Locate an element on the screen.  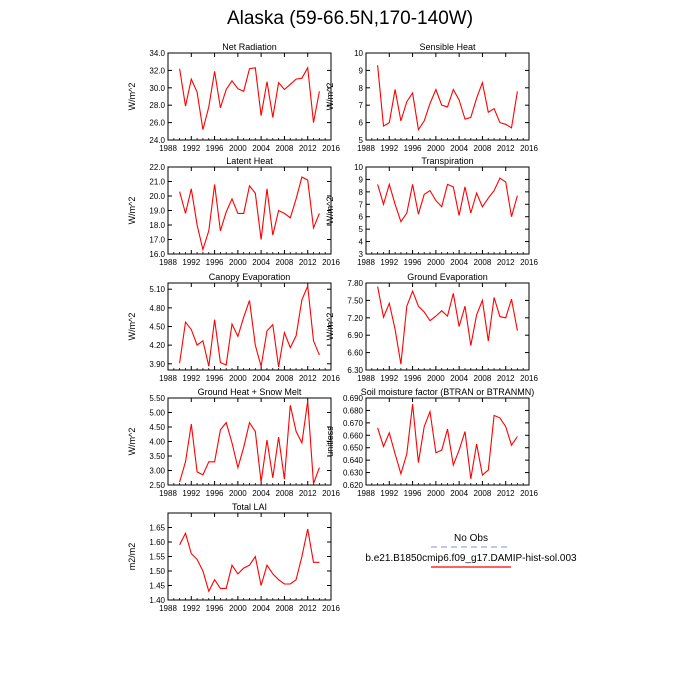
y-tick-label: 5.10 is located at coordinates (157, 289).